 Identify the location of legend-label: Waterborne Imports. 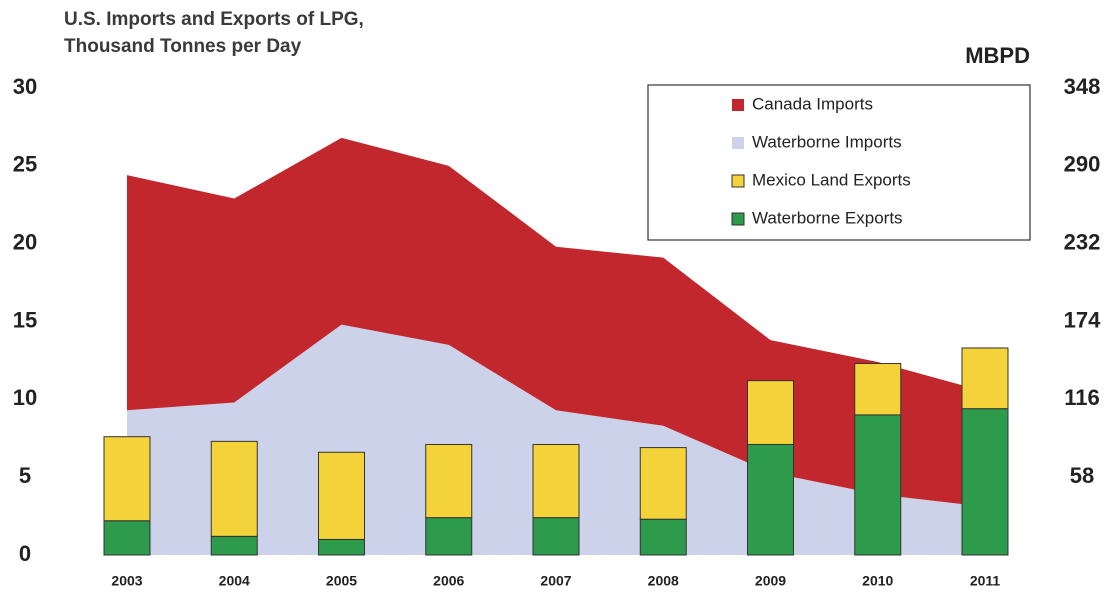
(827, 141).